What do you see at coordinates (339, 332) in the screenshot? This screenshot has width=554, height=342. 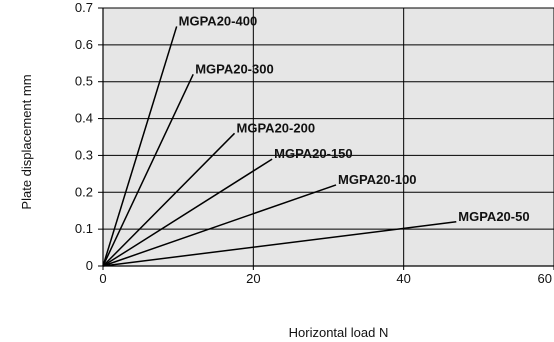 I see `x-axis-title: Horizontal load N` at bounding box center [339, 332].